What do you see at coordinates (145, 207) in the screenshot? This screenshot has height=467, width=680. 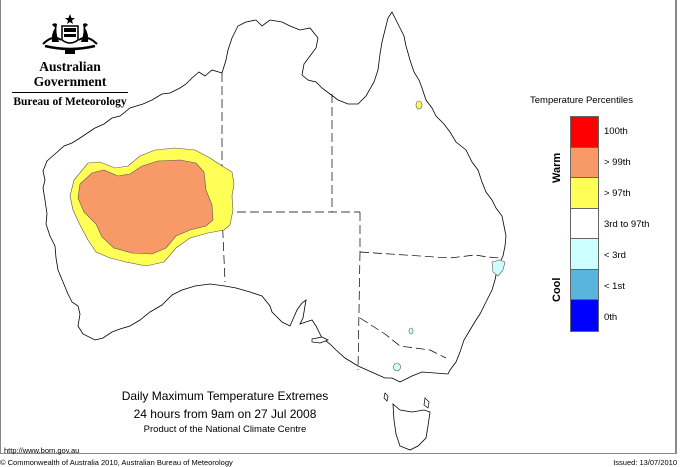 I see `region-gt99-wa` at bounding box center [145, 207].